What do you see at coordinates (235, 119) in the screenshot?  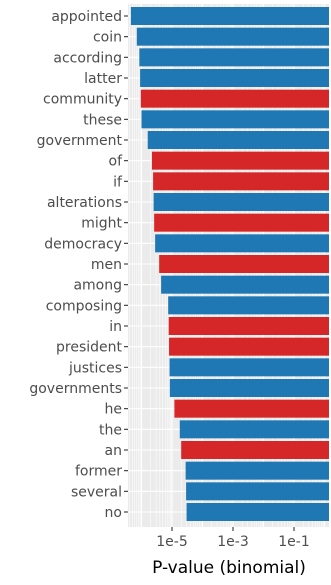 I see `bar-these` at bounding box center [235, 119].